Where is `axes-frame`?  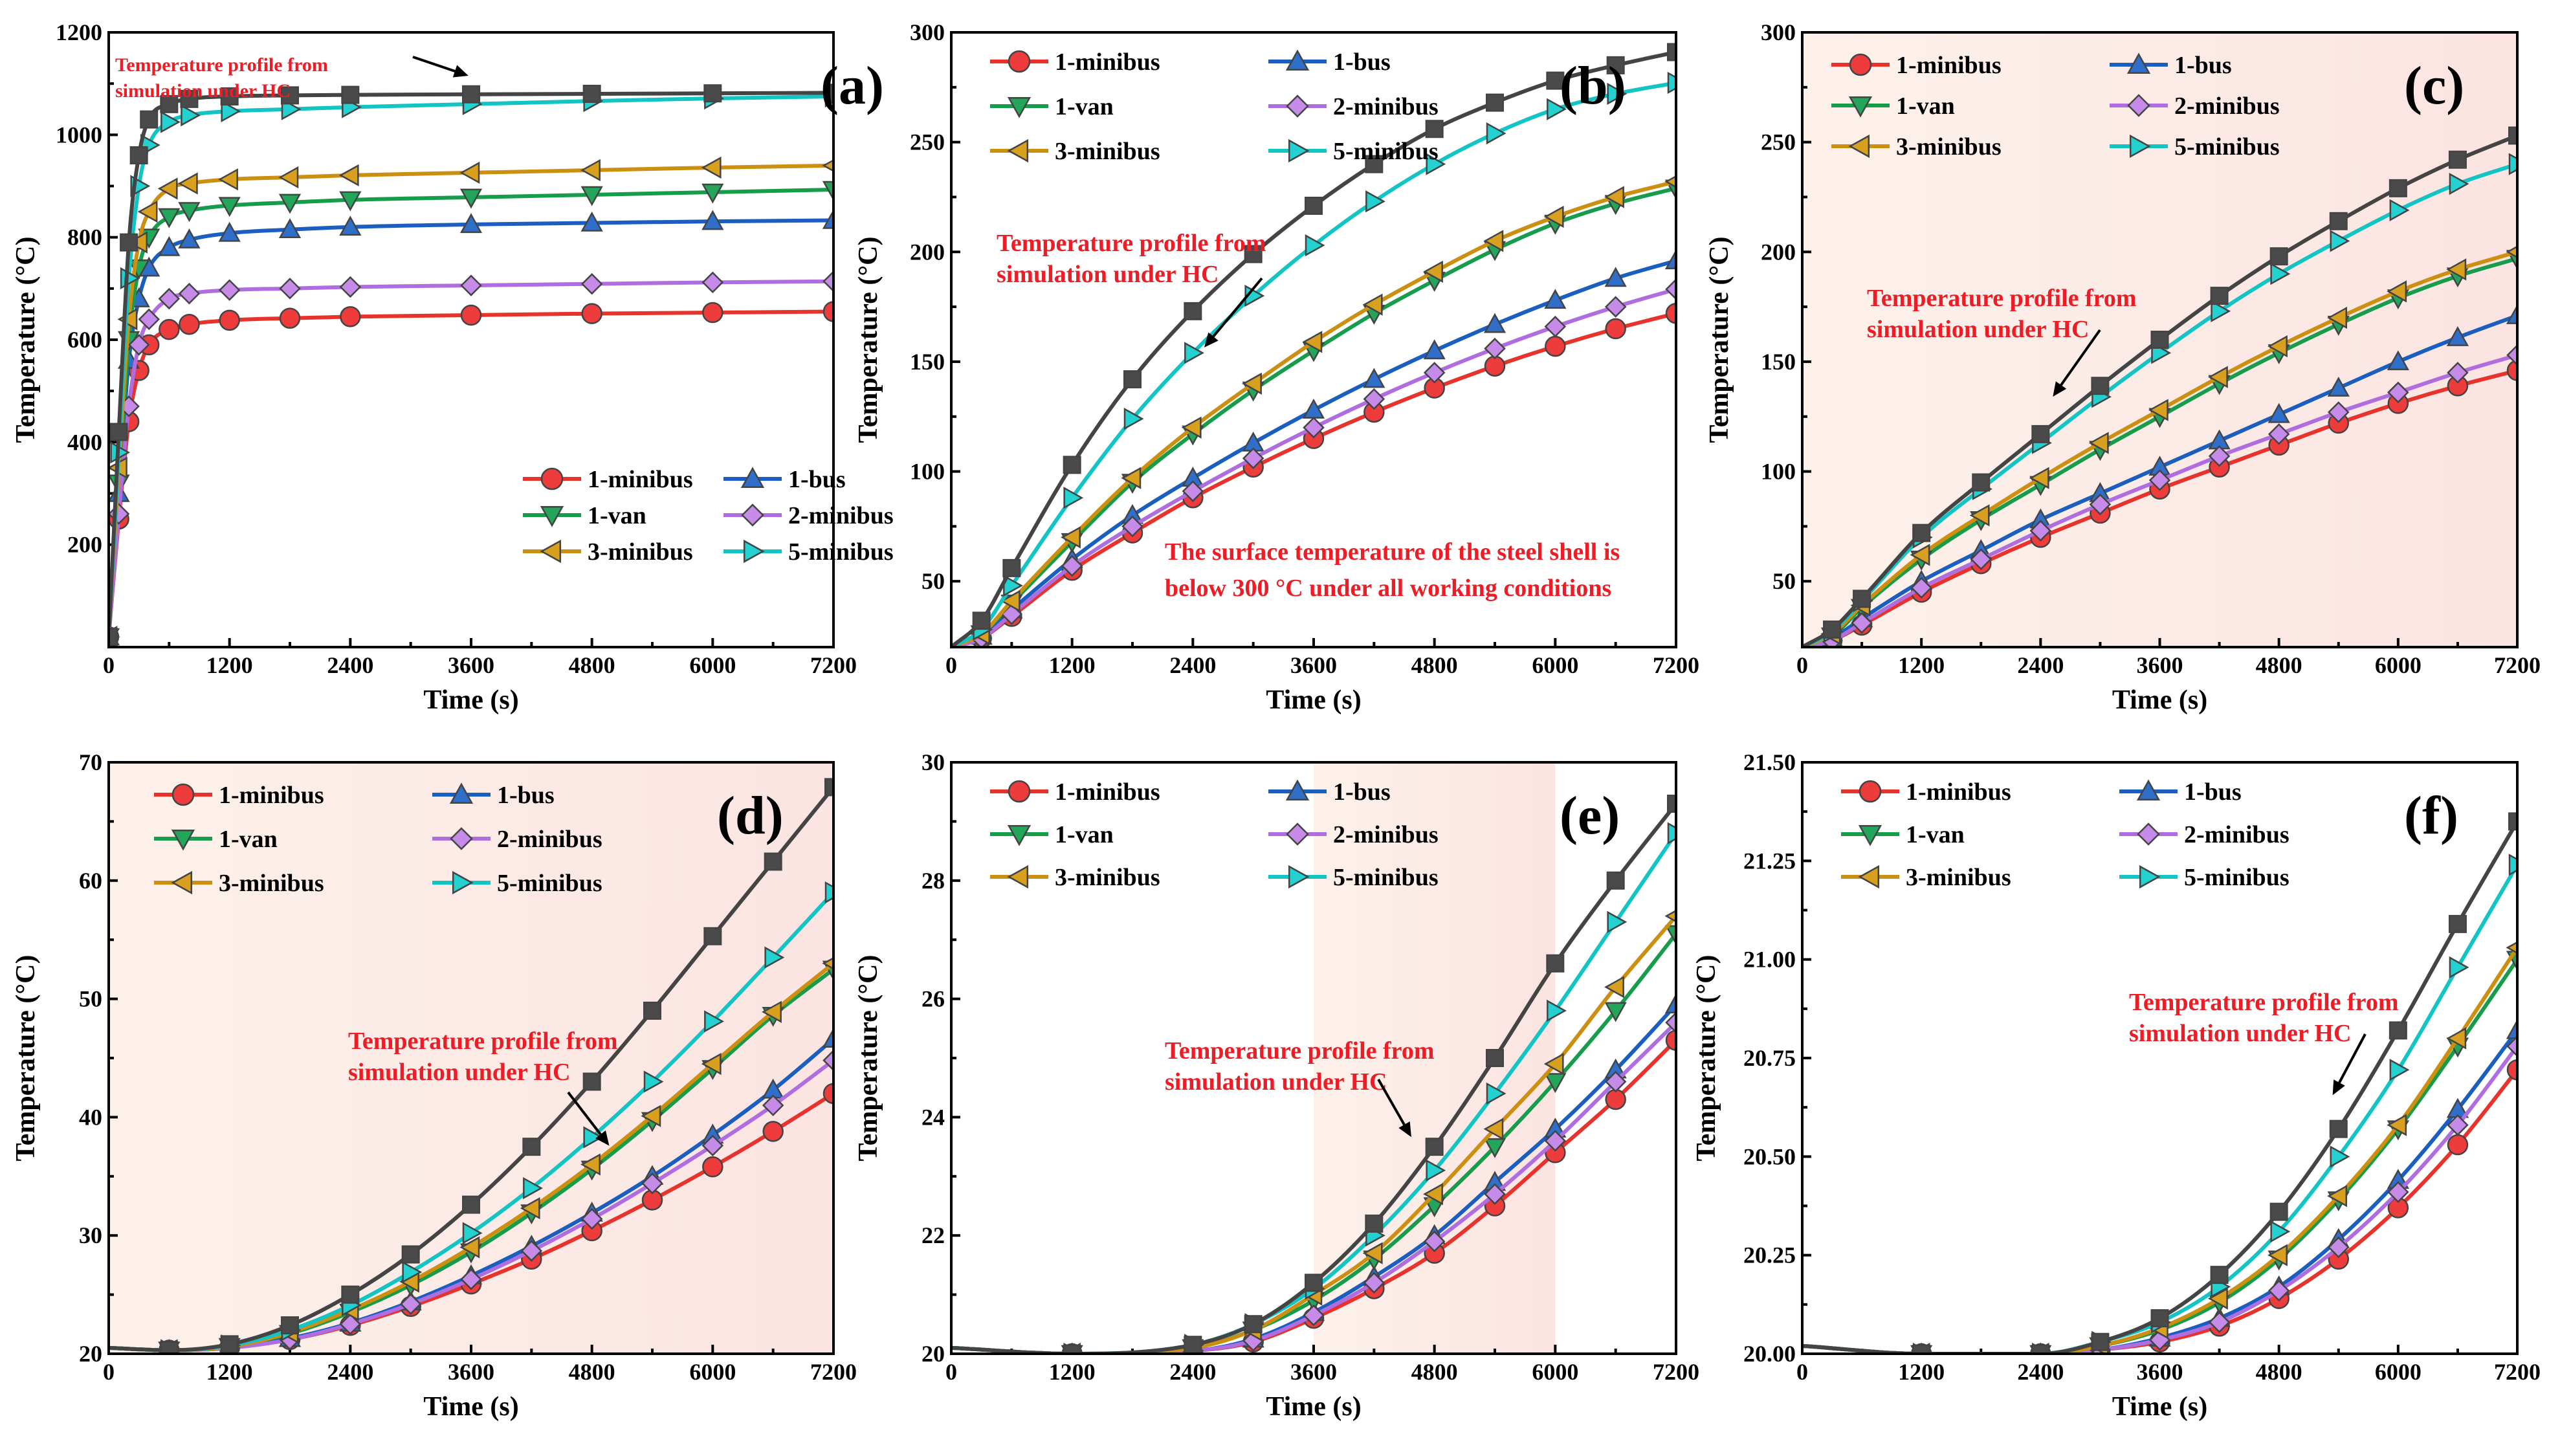 axes-frame is located at coordinates (2160, 1058).